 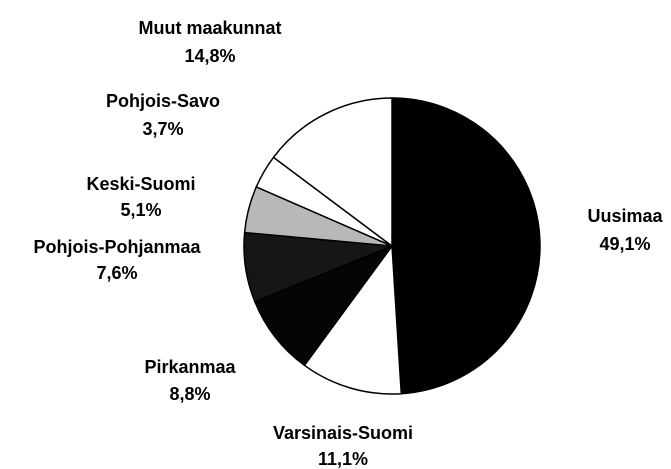 I want to click on slice-value-label: 11,1%, so click(x=343, y=459).